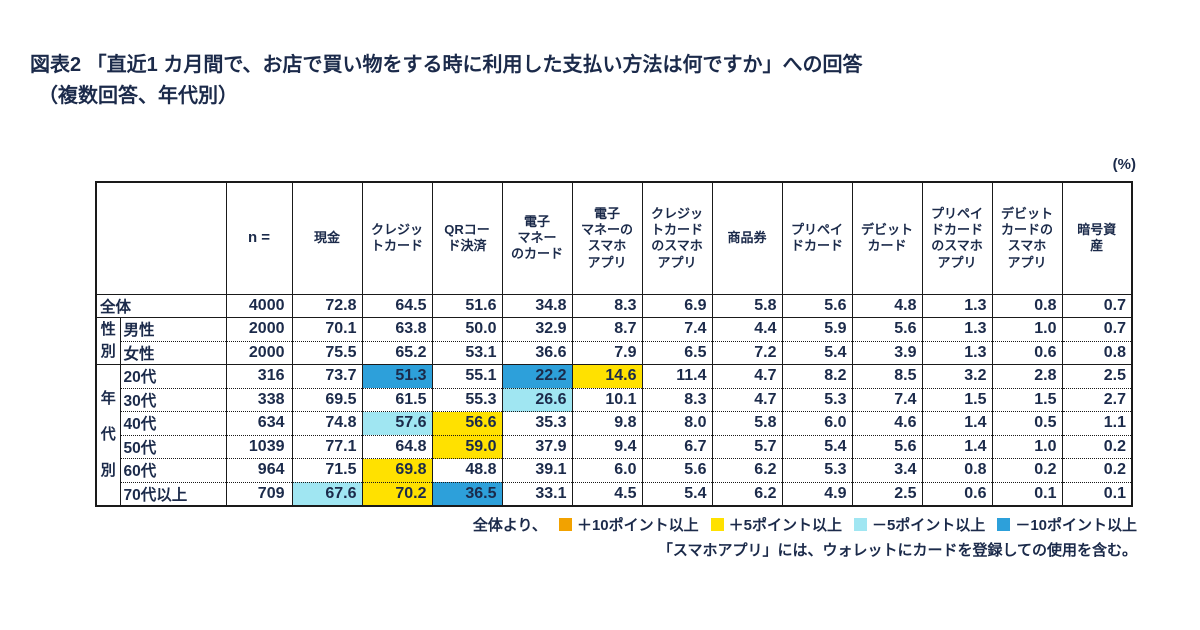  Describe the element at coordinates (747, 238) in the screenshot. I see `column-header-6: 商品券` at that location.